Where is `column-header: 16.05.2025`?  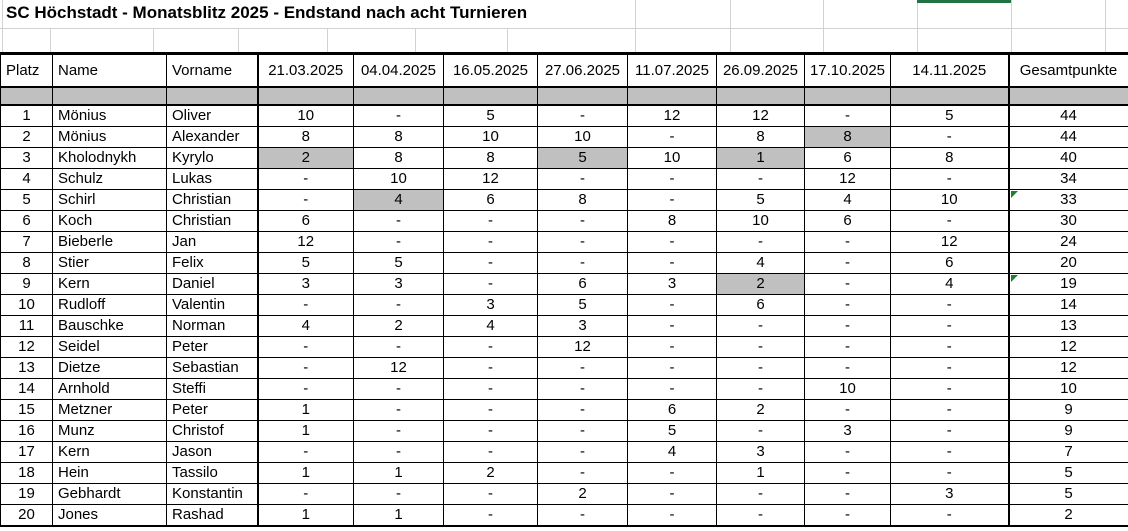
column-header: 16.05.2025 is located at coordinates (490, 70).